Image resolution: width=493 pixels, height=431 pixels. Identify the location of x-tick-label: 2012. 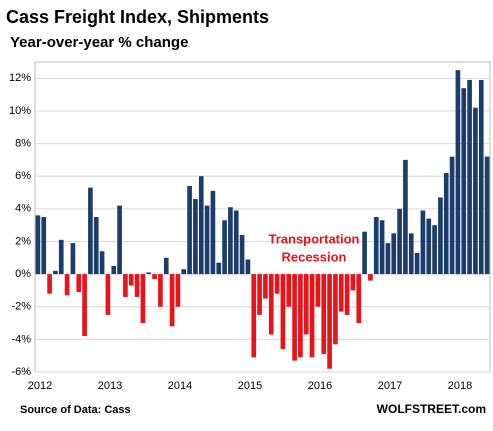
(40, 386).